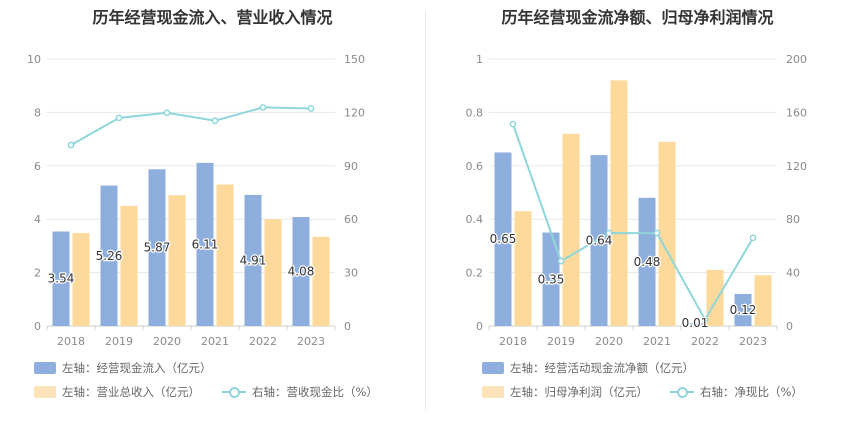 The image size is (850, 437). I want to click on y-left-tick-label: 2, so click(37, 273).